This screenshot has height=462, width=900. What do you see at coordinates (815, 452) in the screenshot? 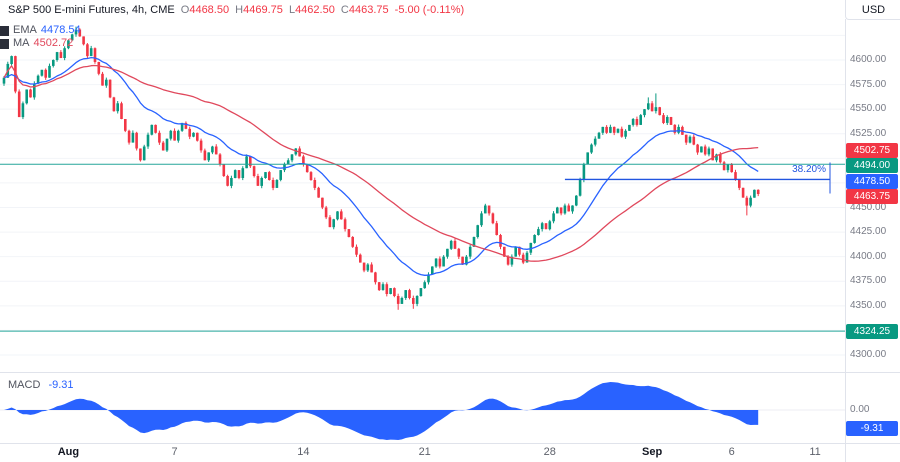
I see `time-axis-label: 11` at bounding box center [815, 452].